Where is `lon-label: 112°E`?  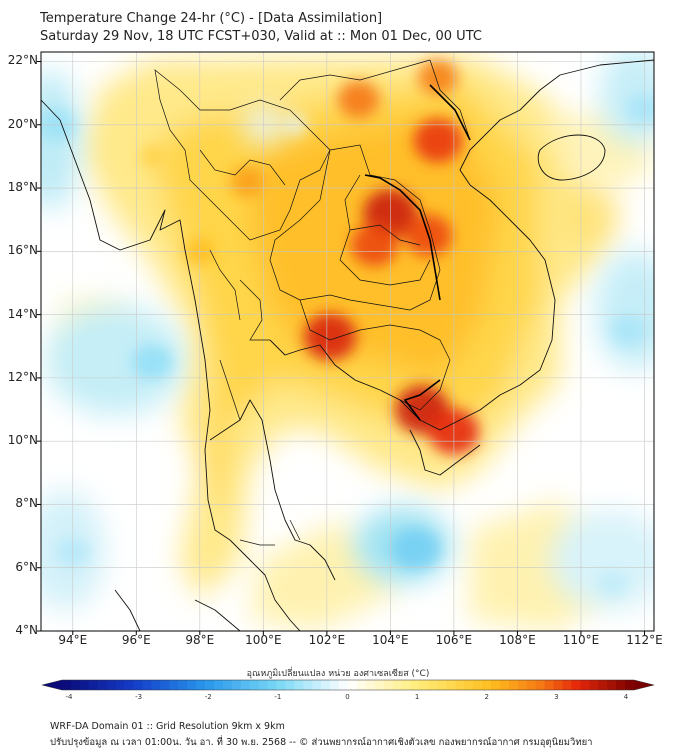
lon-label: 112°E is located at coordinates (644, 640).